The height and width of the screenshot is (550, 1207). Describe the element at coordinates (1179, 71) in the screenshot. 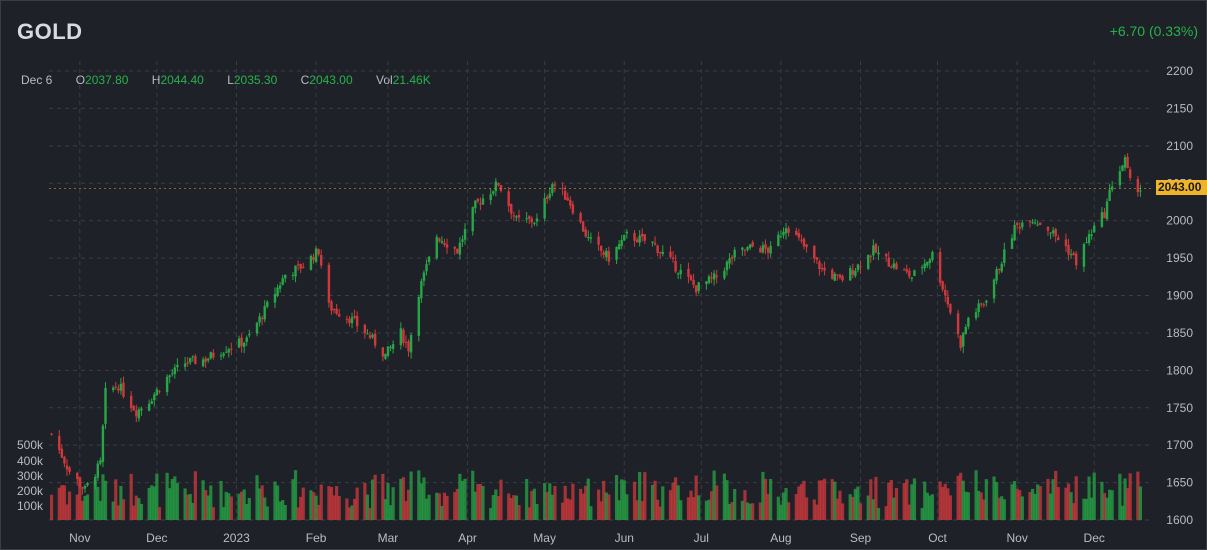

I see `price-tick-label: 2200` at that location.